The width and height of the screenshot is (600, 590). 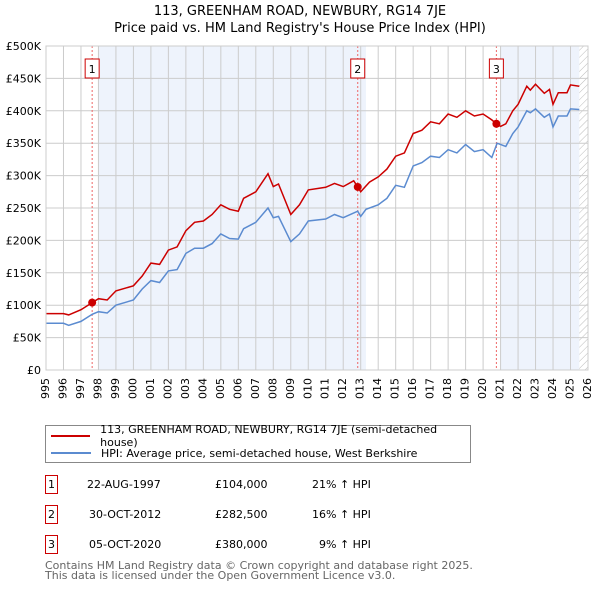 What do you see at coordinates (430, 389) in the screenshot?
I see `x-tick-label: 2017` at bounding box center [430, 389].